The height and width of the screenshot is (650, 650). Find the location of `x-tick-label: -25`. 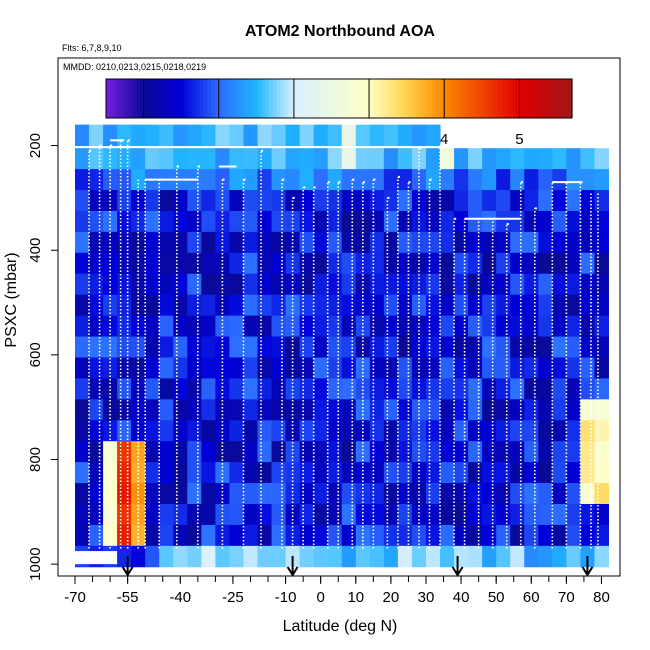

x-tick-label: -25 is located at coordinates (233, 597).